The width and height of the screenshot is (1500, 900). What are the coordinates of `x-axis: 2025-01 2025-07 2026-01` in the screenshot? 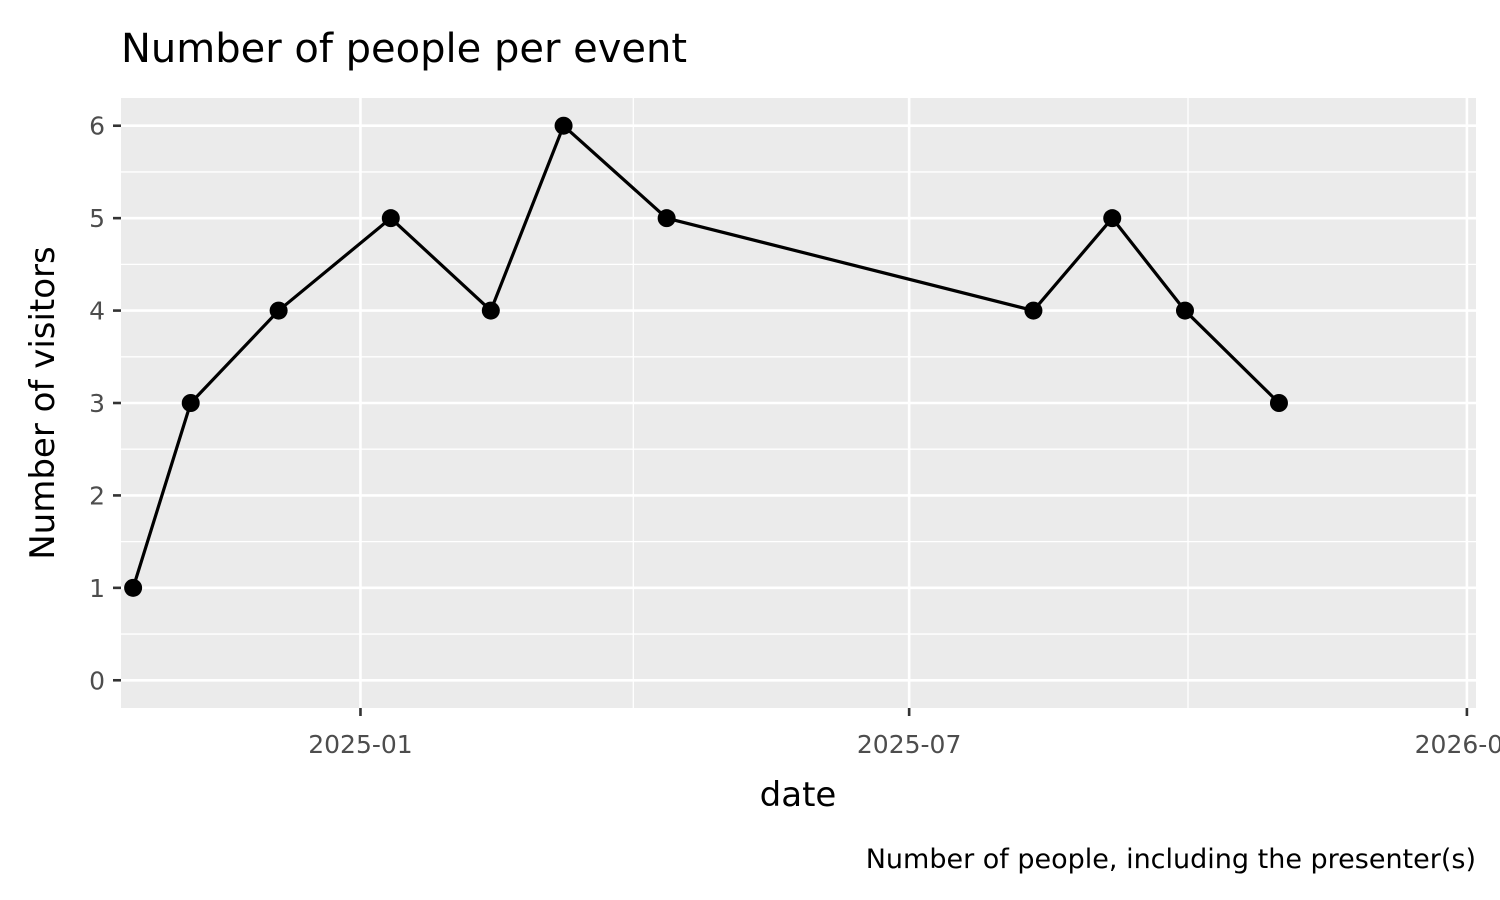 It's located at (904, 733).